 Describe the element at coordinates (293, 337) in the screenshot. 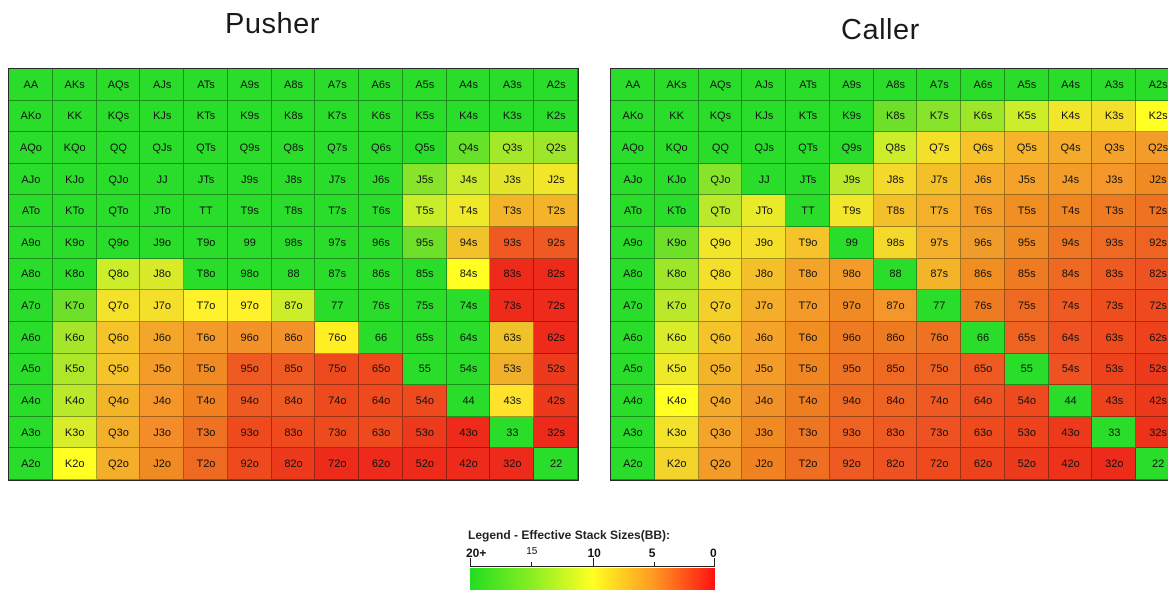

I see `pusher-hand-cell: 86o` at that location.